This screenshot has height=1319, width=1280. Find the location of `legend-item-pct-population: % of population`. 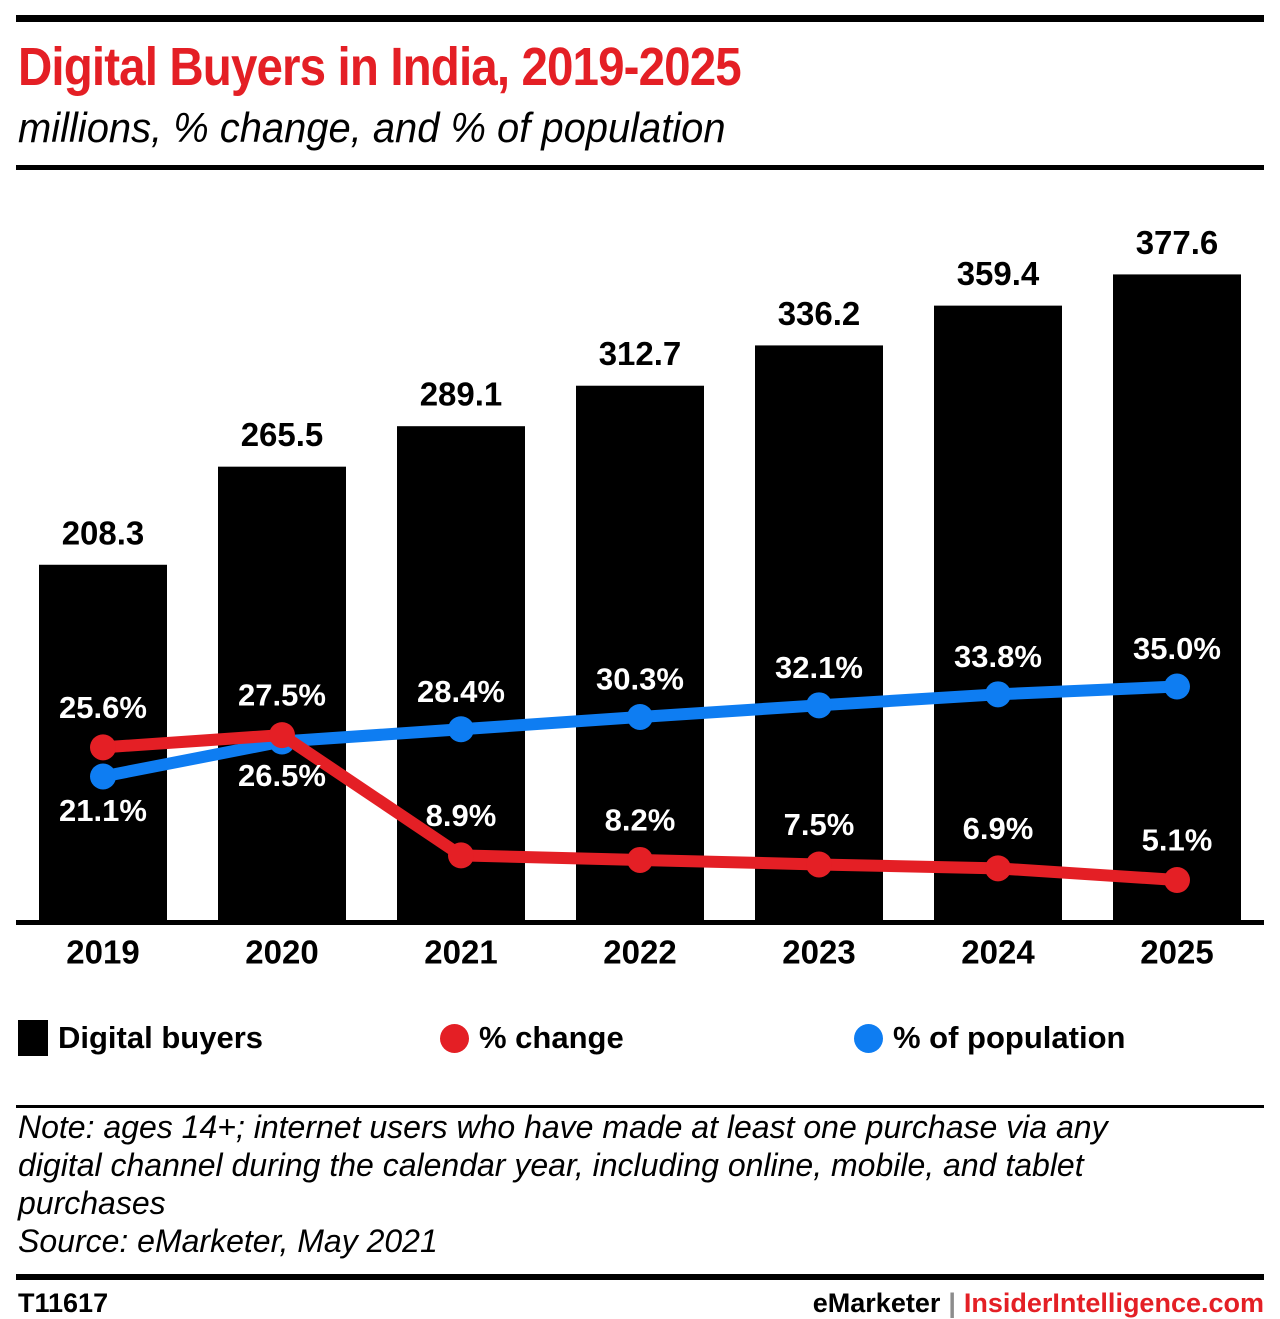

legend-item-pct-population: % of population is located at coordinates (989, 1038).